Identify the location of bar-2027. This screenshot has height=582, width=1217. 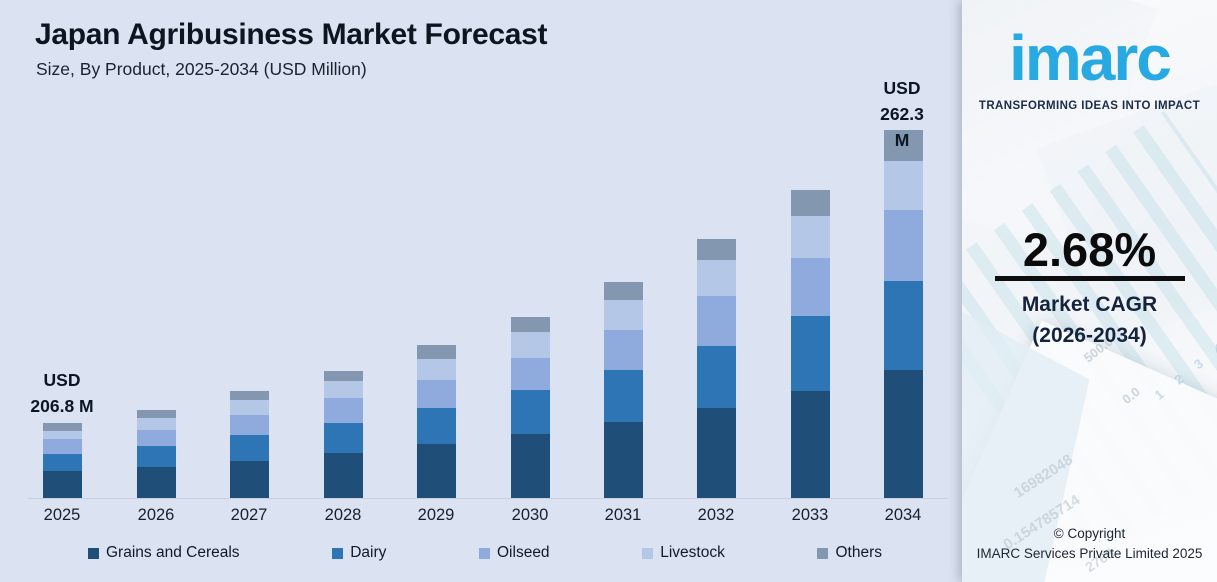
(249, 444).